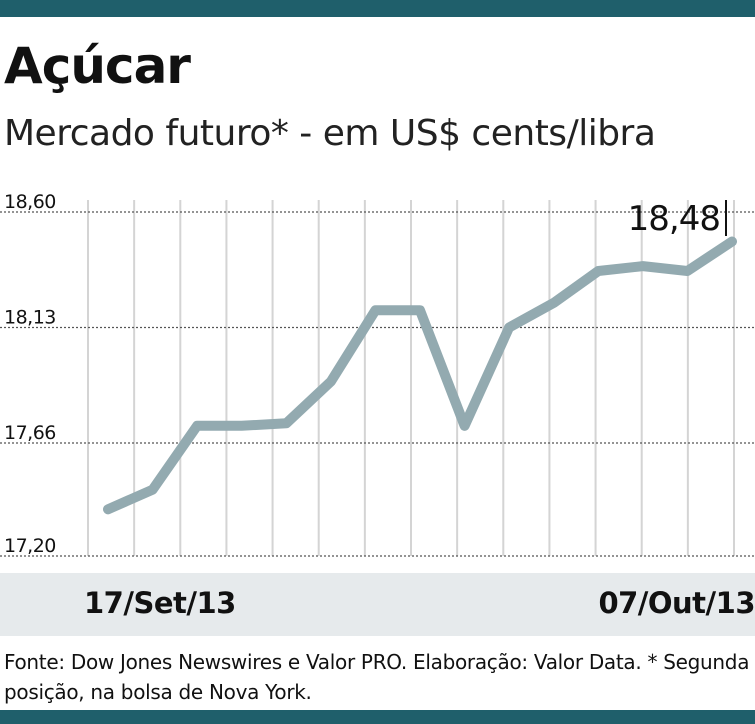 The height and width of the screenshot is (724, 755). Describe the element at coordinates (97, 66) in the screenshot. I see `chart-title: Açúcar` at that location.